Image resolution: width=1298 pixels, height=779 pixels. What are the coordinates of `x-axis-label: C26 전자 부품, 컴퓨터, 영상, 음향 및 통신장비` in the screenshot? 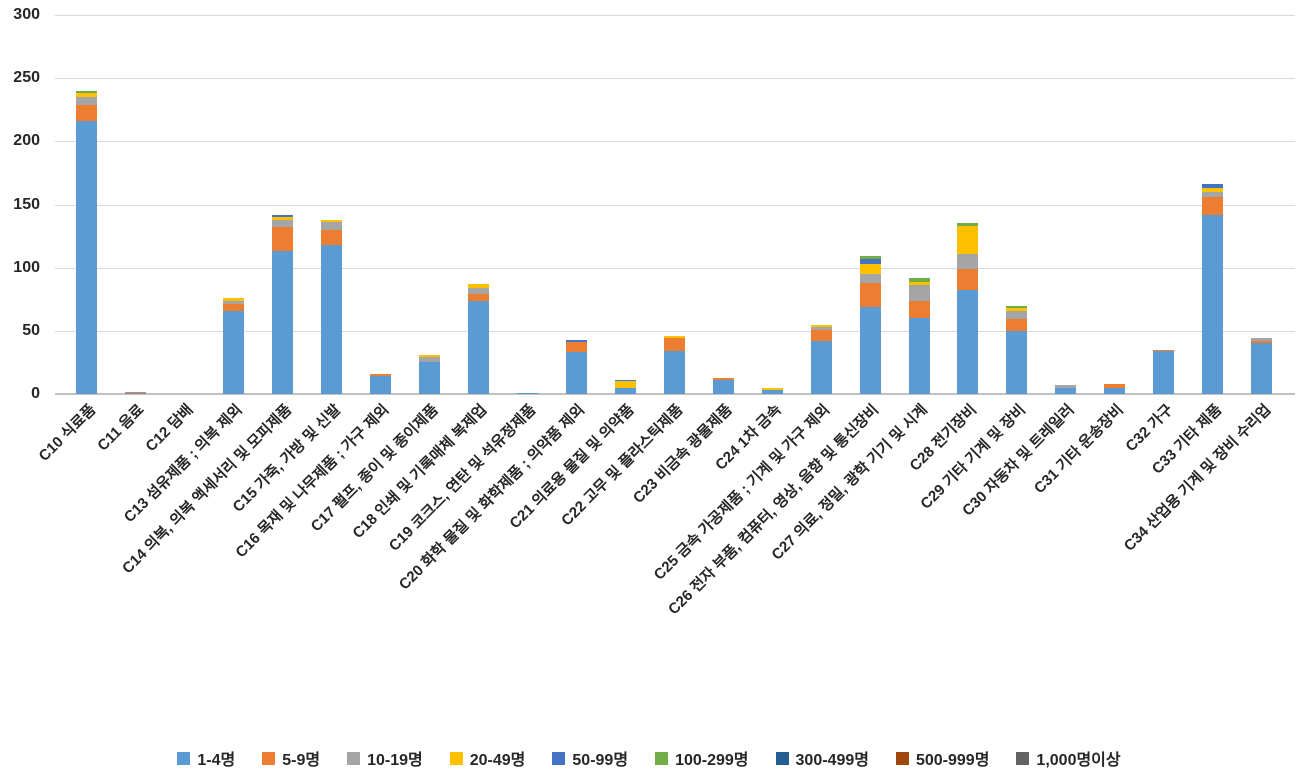 It's located at (774, 510).